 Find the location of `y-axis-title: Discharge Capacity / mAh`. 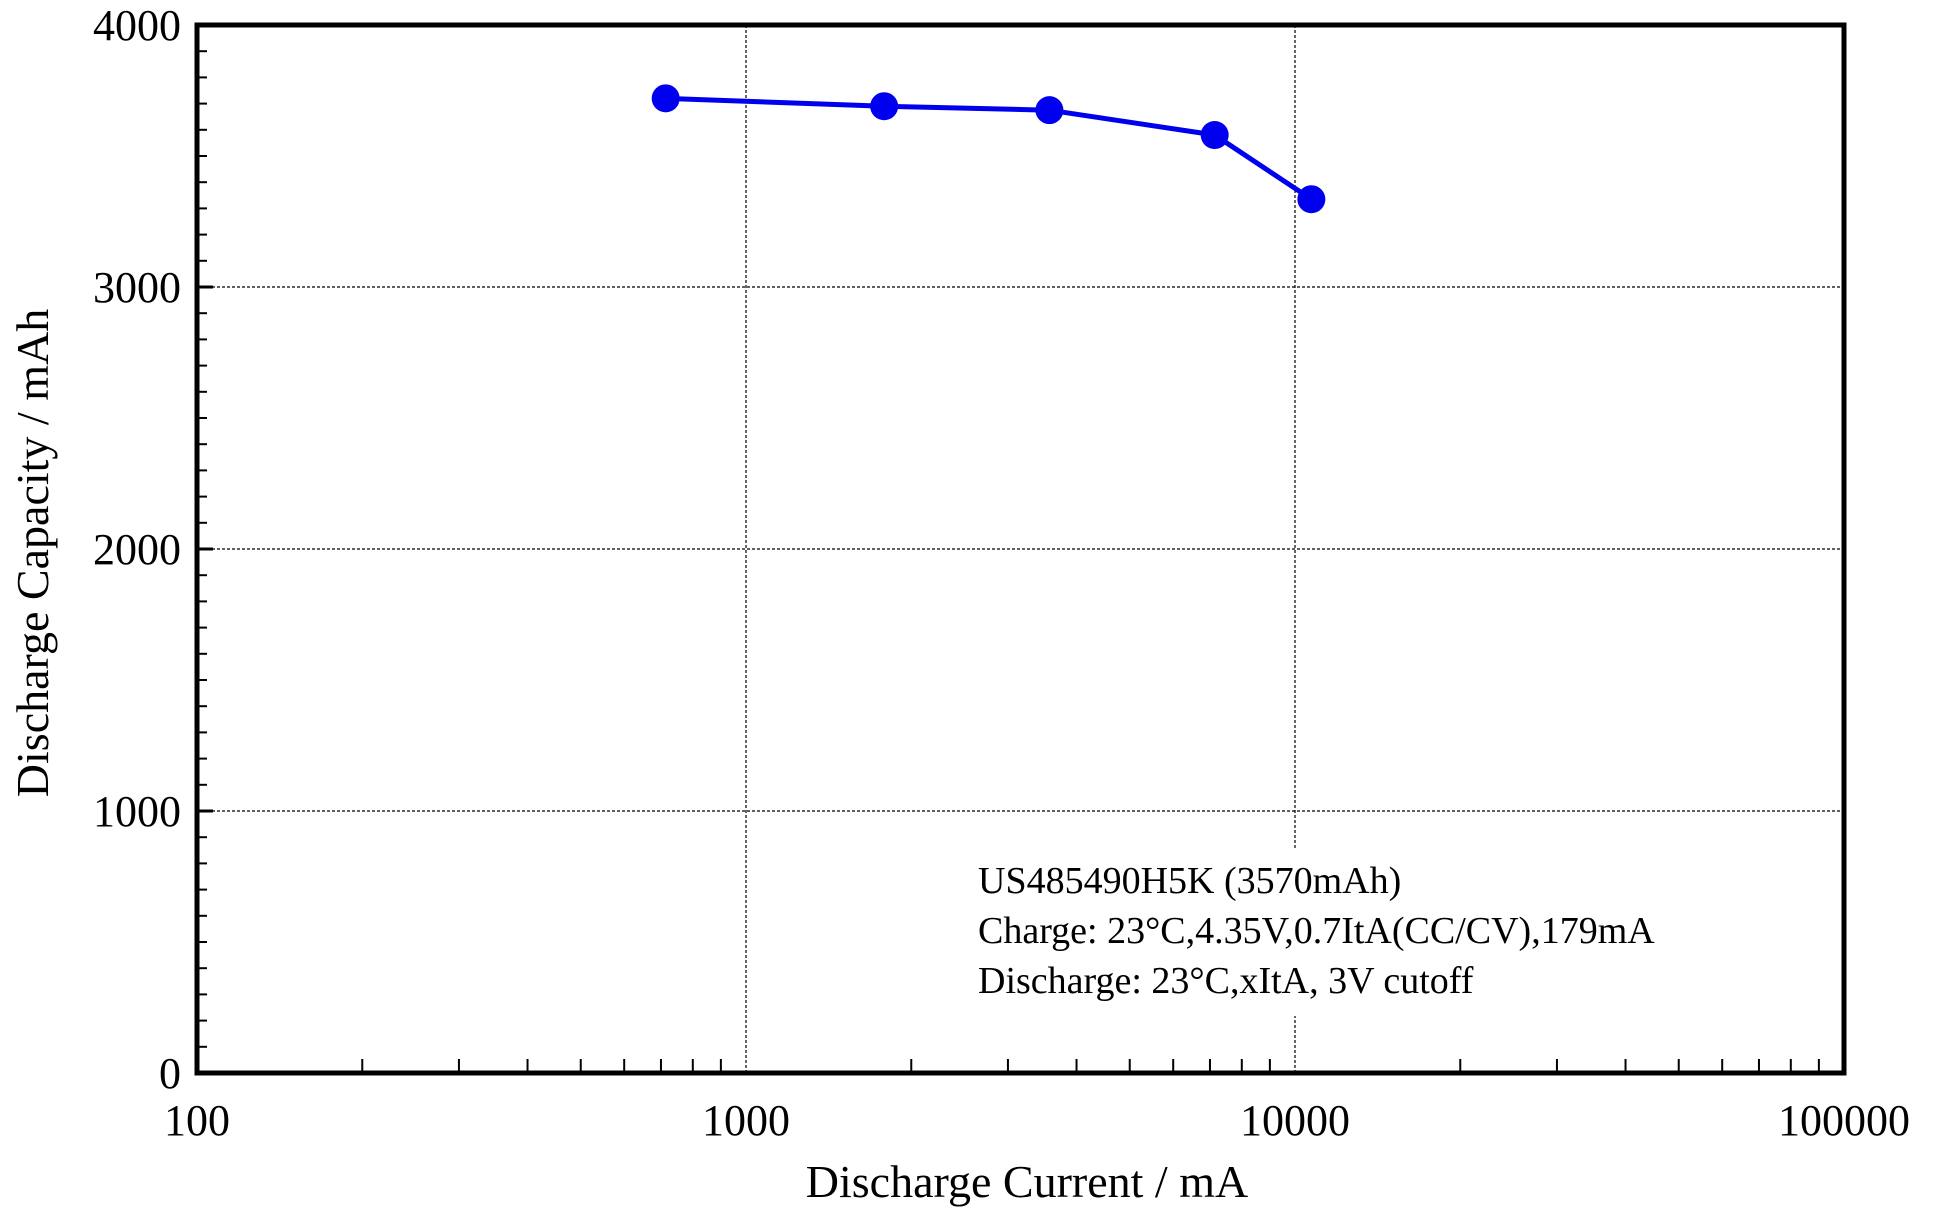

y-axis-title: Discharge Capacity / mAh is located at coordinates (32, 553).